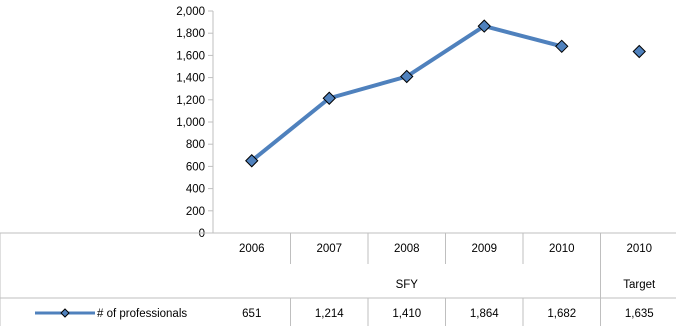 The width and height of the screenshot is (676, 335). What do you see at coordinates (406, 314) in the screenshot?
I see `data-table-value: 1,410` at bounding box center [406, 314].